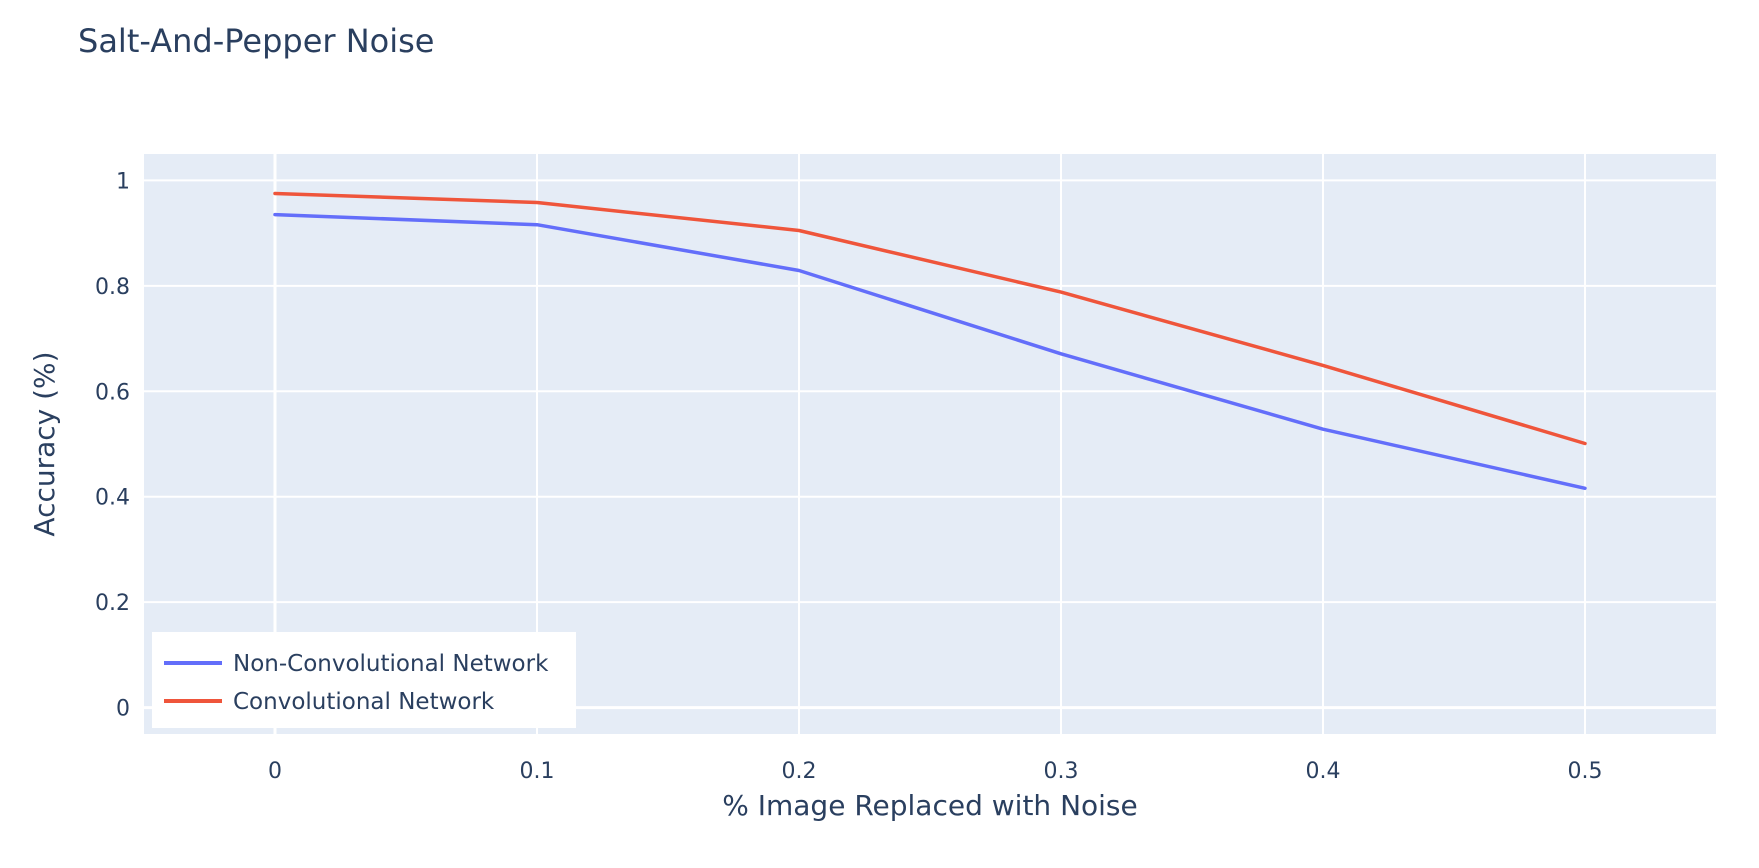 The image size is (1759, 868). Describe the element at coordinates (799, 771) in the screenshot. I see `x-tick-label: 0.2` at that location.